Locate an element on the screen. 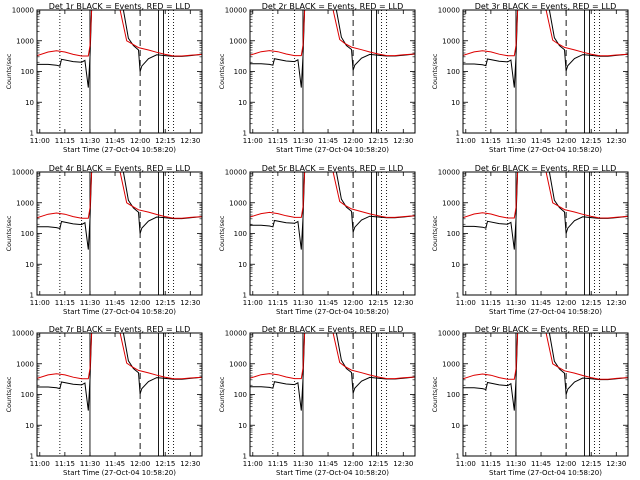 The image size is (640, 480). panel-title: Det 8r BLACK = Events, RED = LLD is located at coordinates (333, 329).